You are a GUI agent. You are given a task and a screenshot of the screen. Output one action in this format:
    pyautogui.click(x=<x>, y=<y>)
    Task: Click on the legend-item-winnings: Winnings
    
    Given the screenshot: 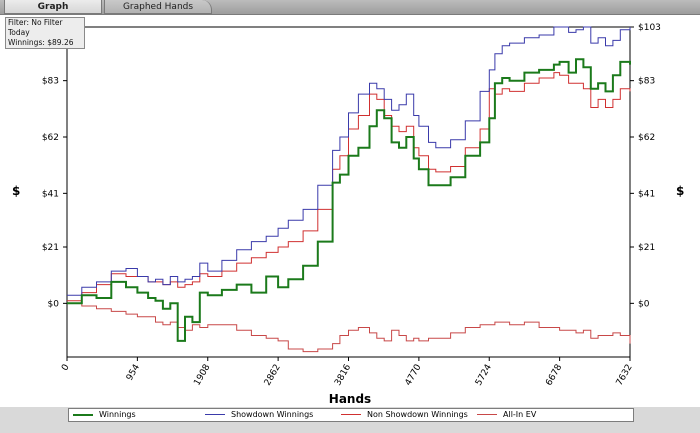 What is the action you would take?
    pyautogui.click(x=104, y=415)
    